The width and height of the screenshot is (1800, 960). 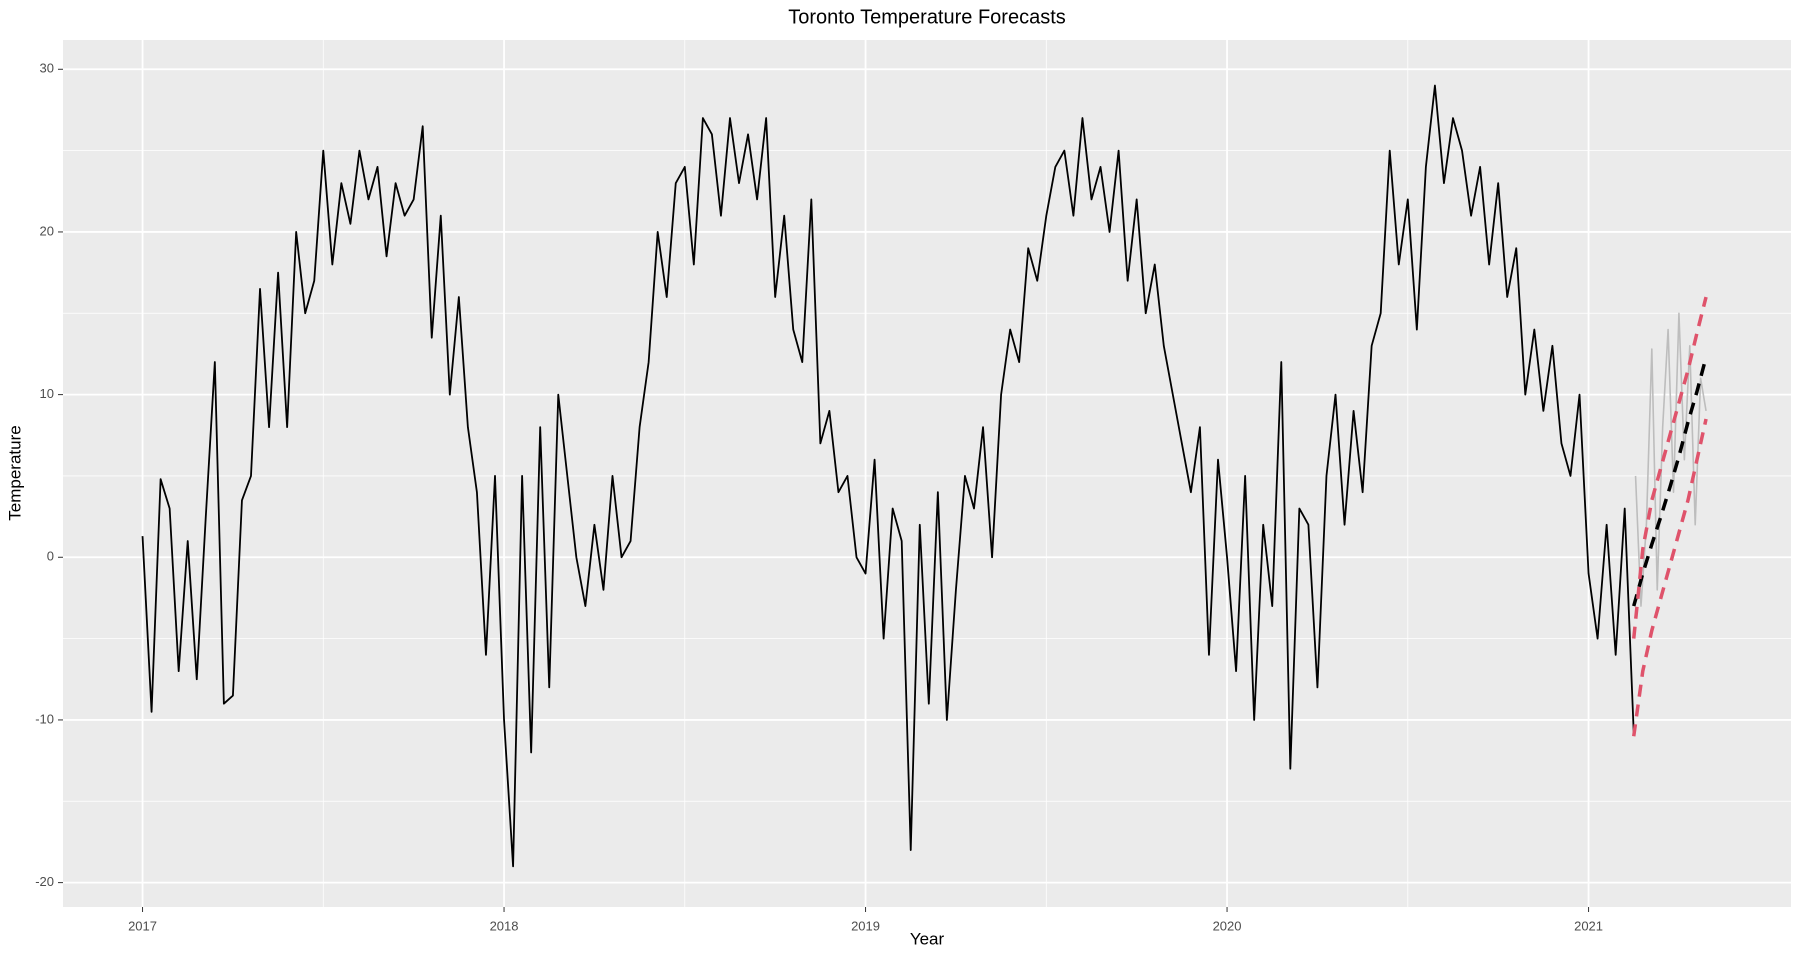 I want to click on y-tick-label: 10, so click(x=47, y=393).